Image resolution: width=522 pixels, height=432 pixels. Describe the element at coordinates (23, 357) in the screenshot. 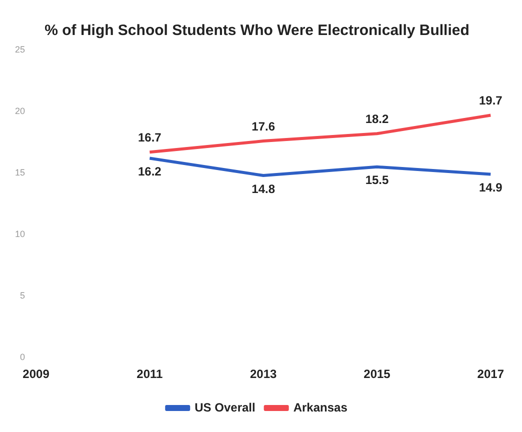

I see `y-tick-label: 0` at that location.